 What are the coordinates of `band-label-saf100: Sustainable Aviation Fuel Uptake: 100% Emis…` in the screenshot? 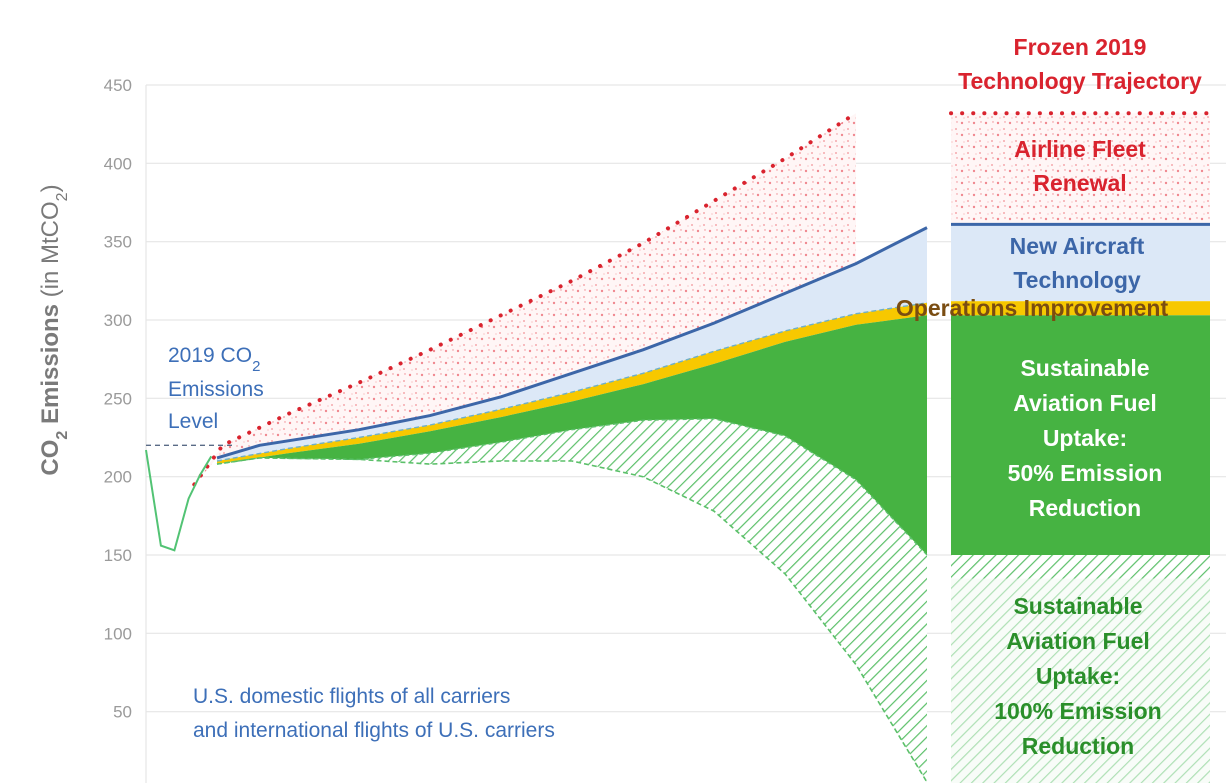 It's located at (1077, 676).